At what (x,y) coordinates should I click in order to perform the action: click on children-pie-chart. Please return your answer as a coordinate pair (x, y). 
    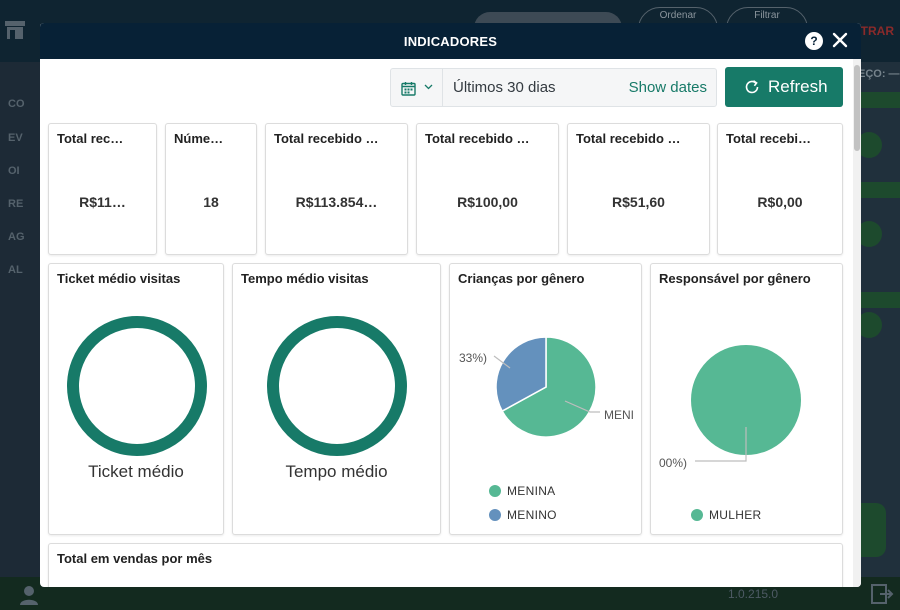
    Looking at the image, I should click on (546, 387).